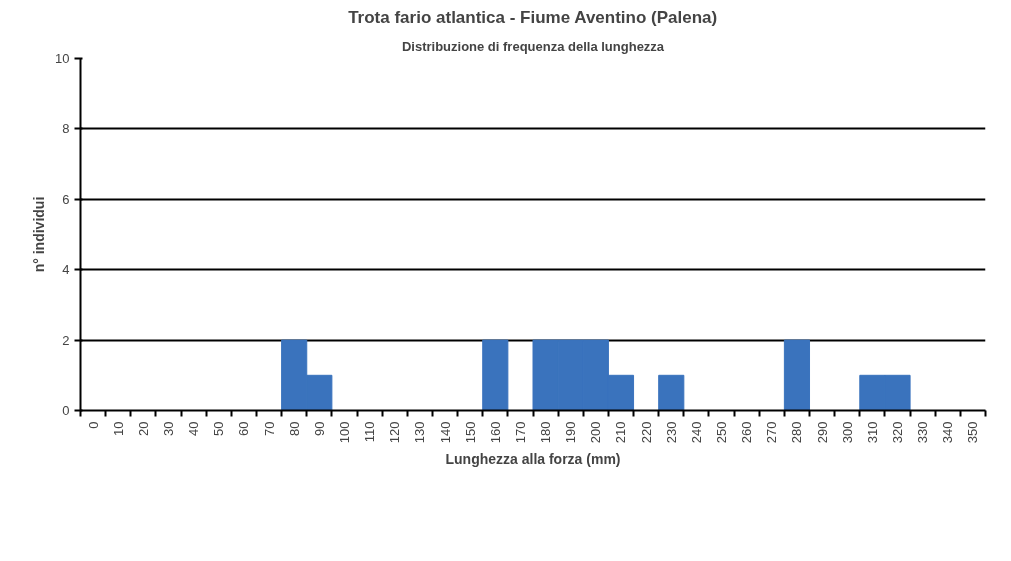 This screenshot has height=561, width=1011. Describe the element at coordinates (571, 432) in the screenshot. I see `x-tick-label: 190` at that location.